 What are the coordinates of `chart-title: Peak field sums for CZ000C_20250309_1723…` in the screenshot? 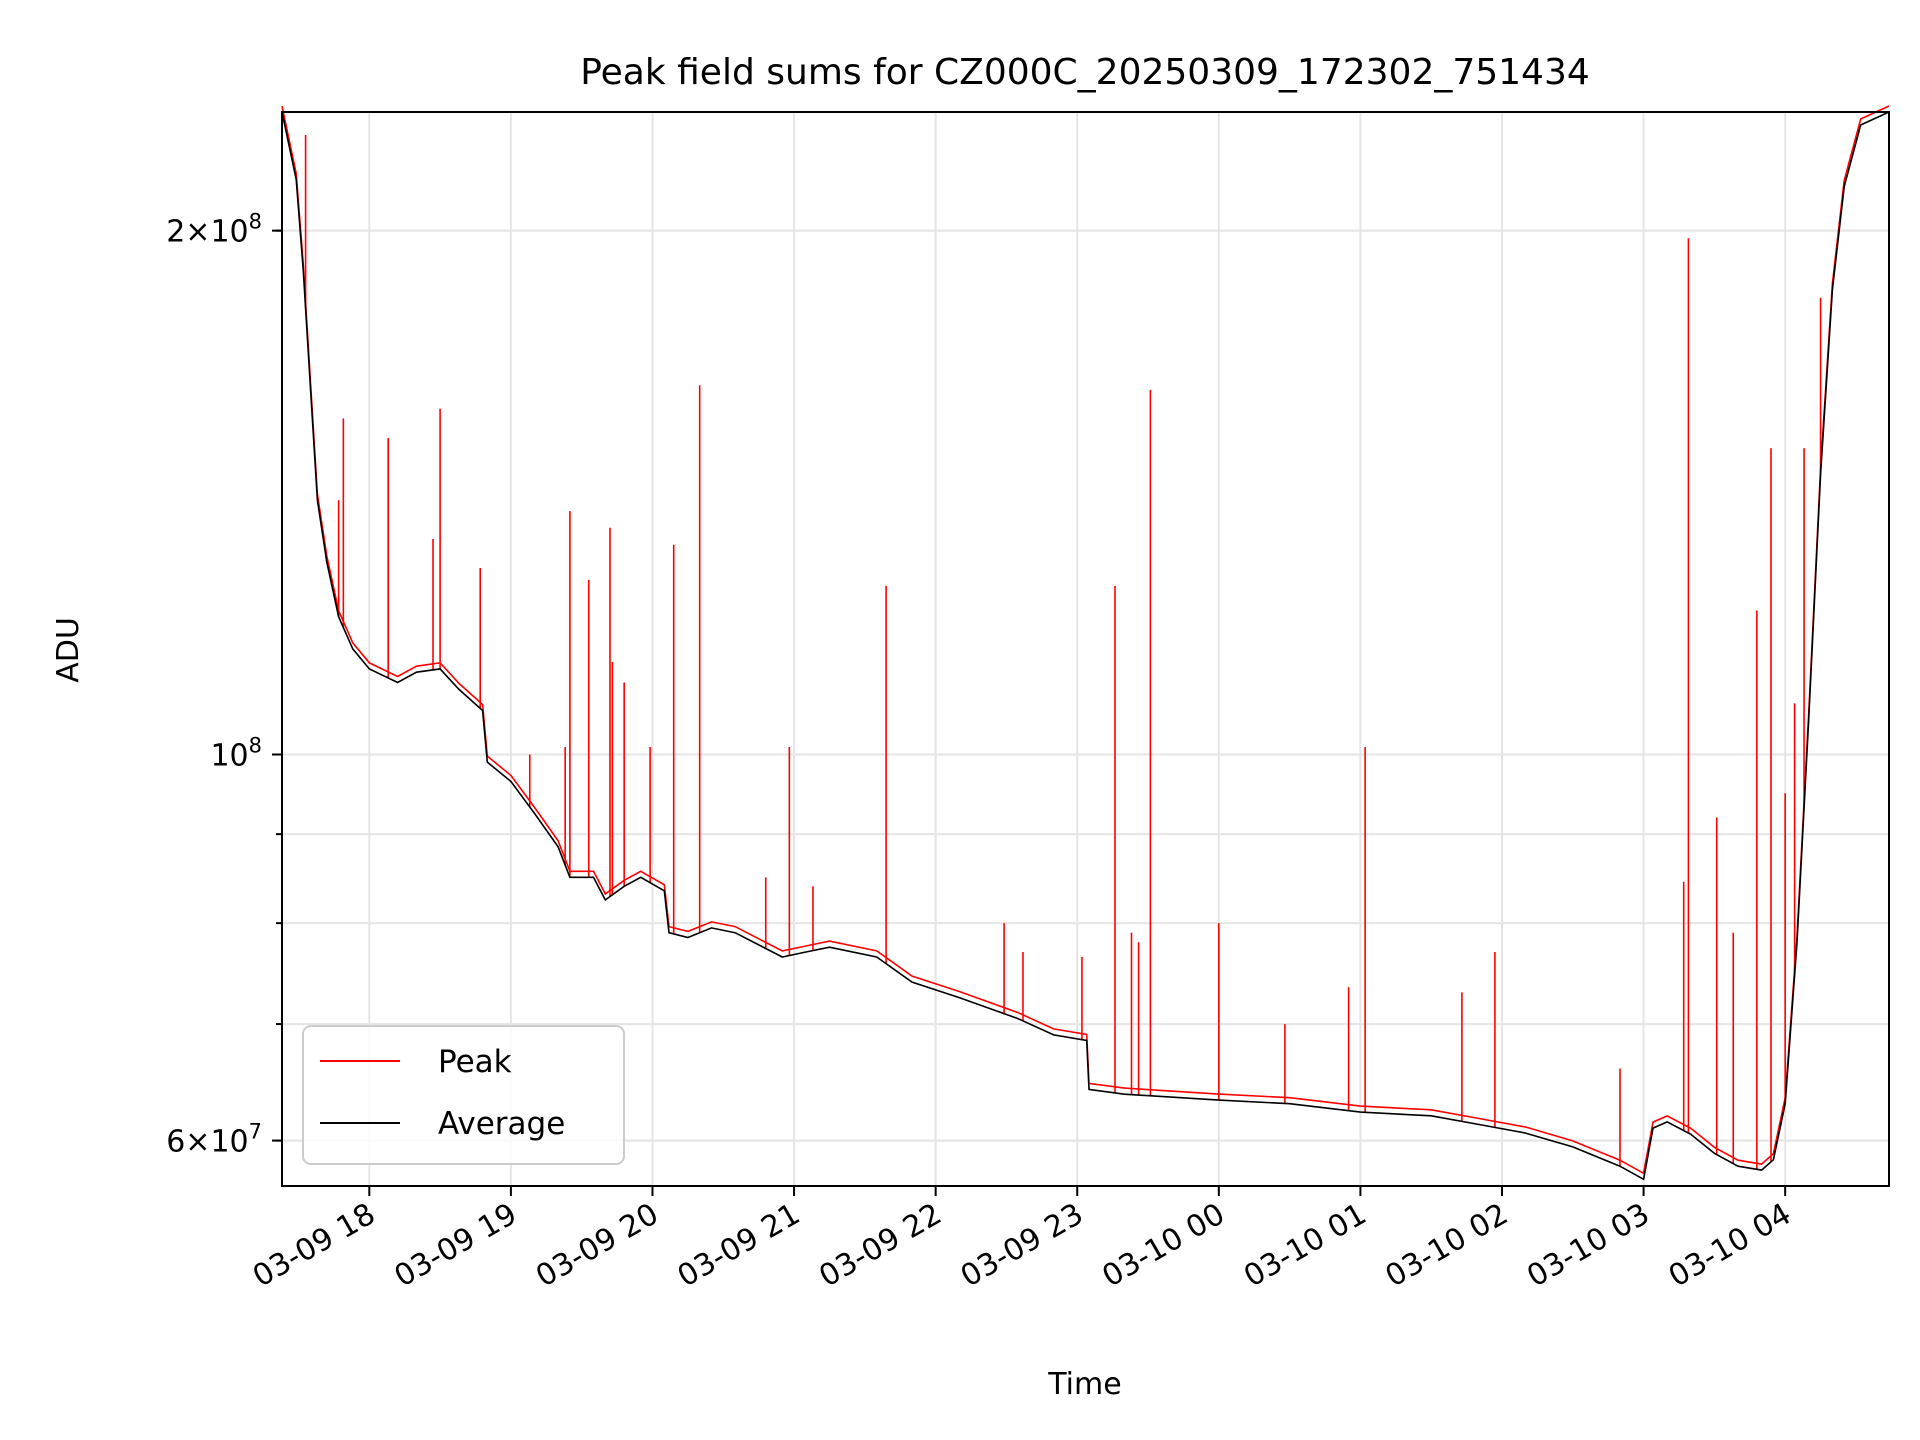 It's located at (1085, 72).